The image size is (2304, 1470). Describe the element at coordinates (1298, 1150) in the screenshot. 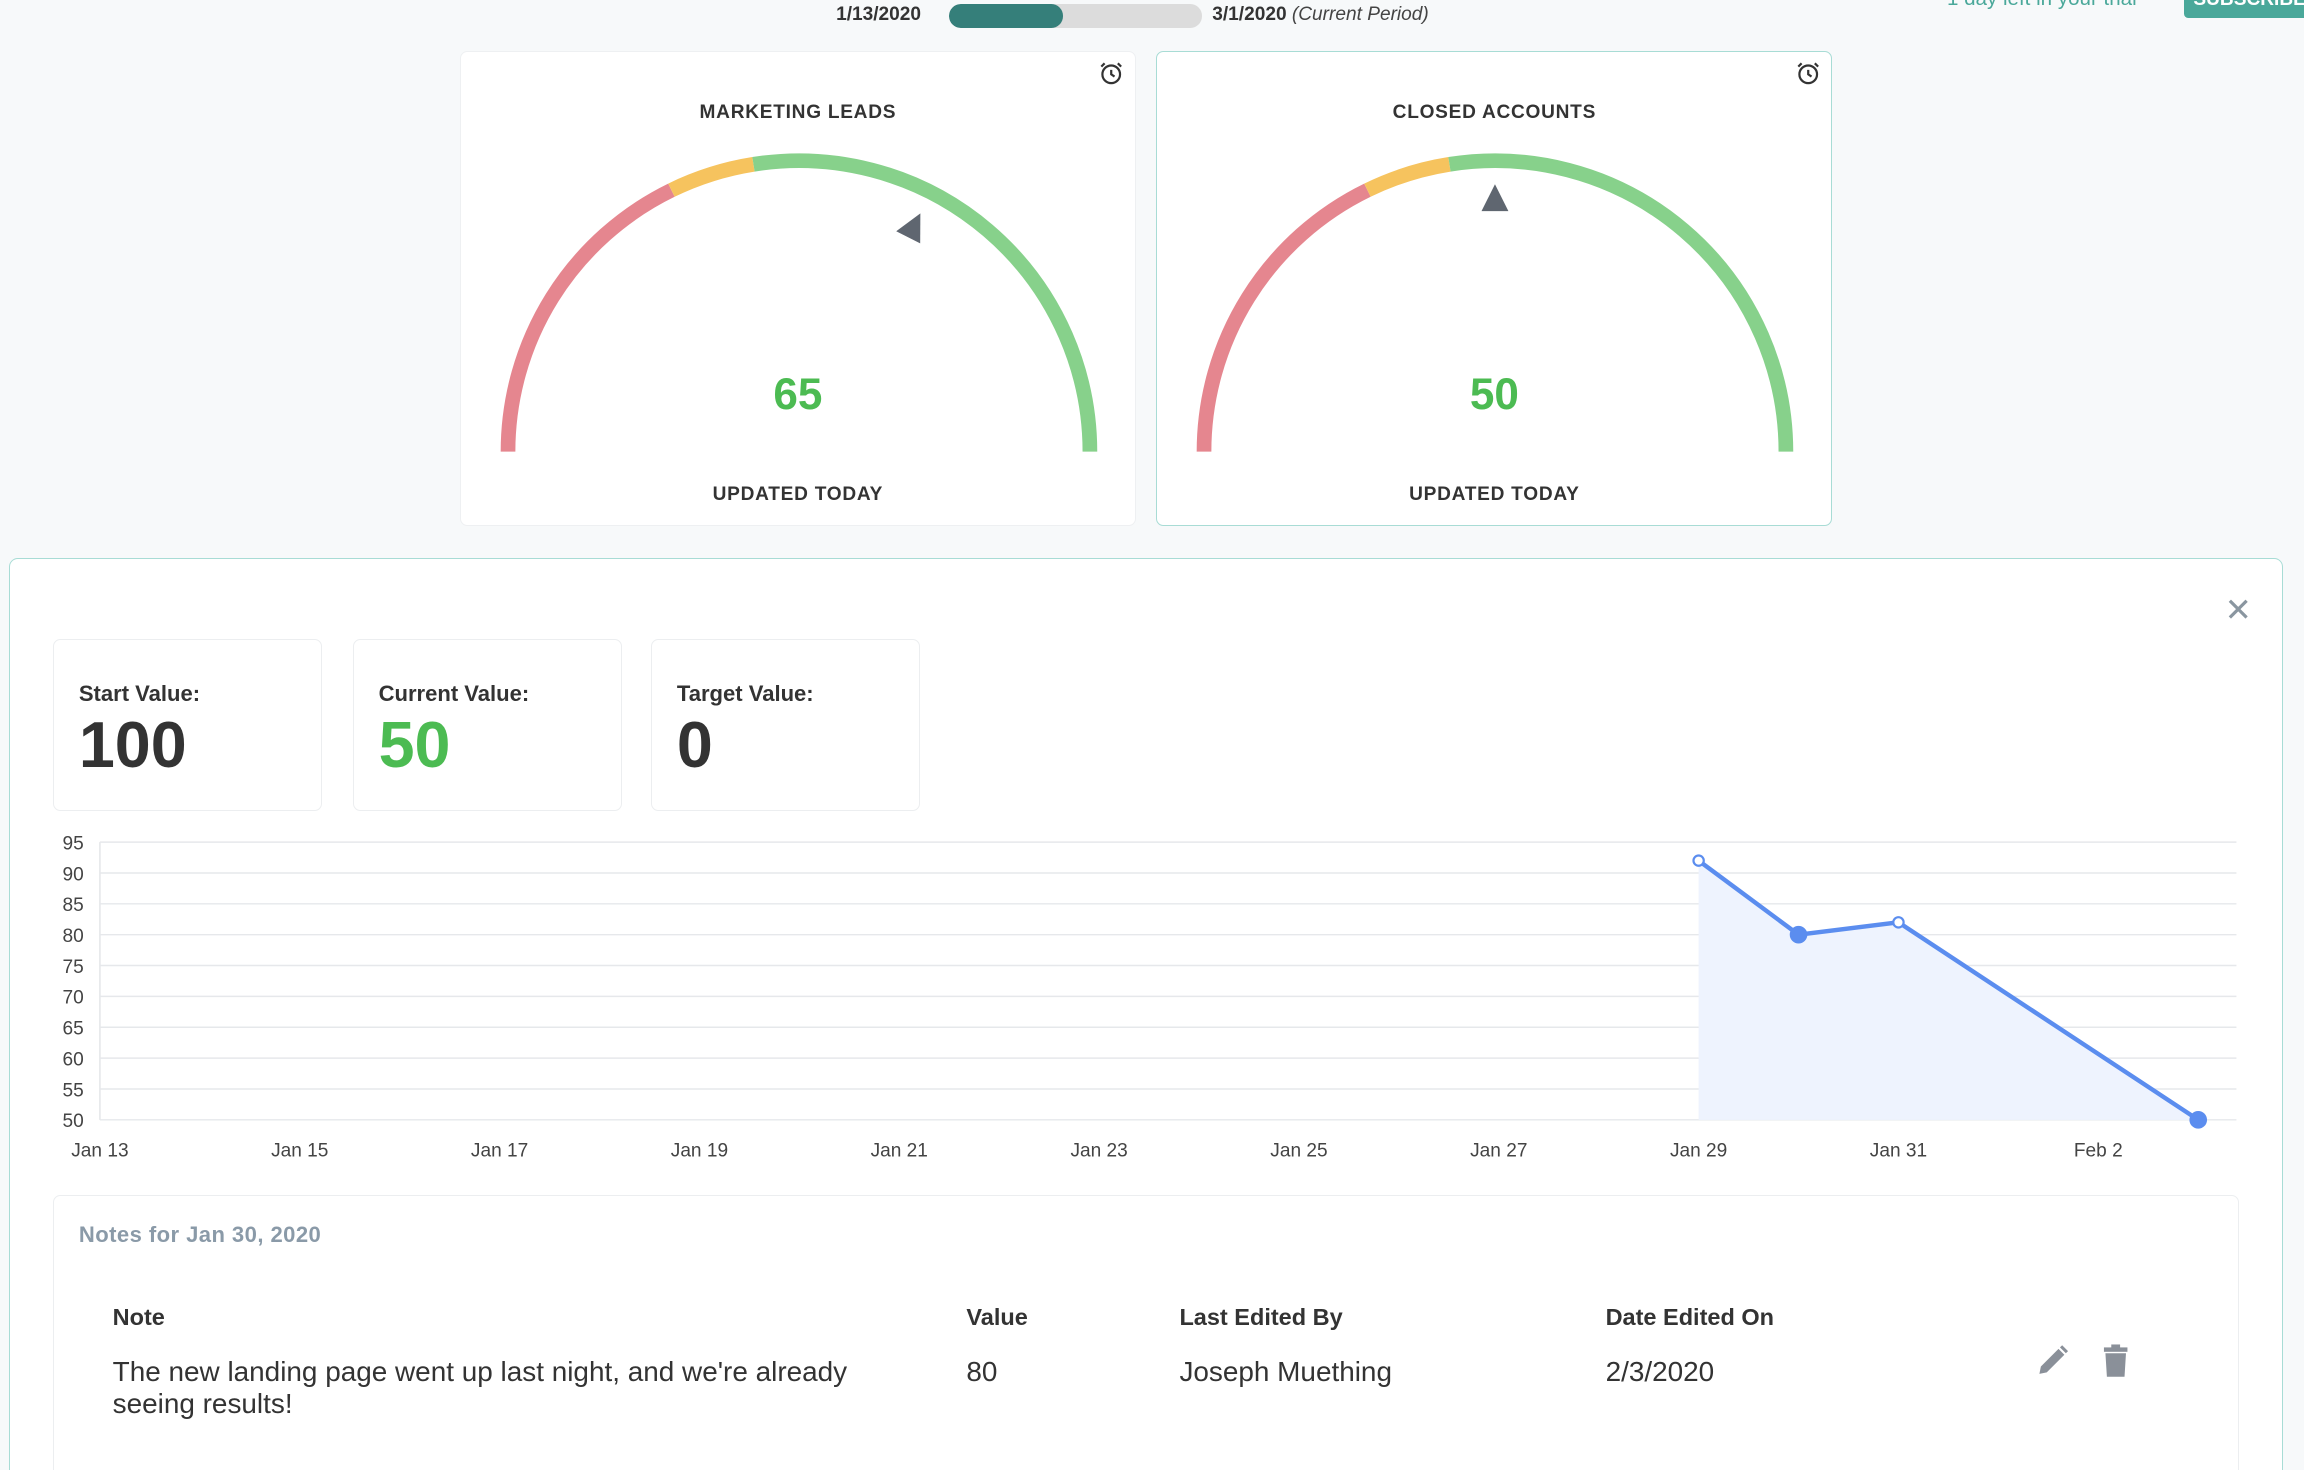

I see `x-tick-label: Jan 25` at that location.